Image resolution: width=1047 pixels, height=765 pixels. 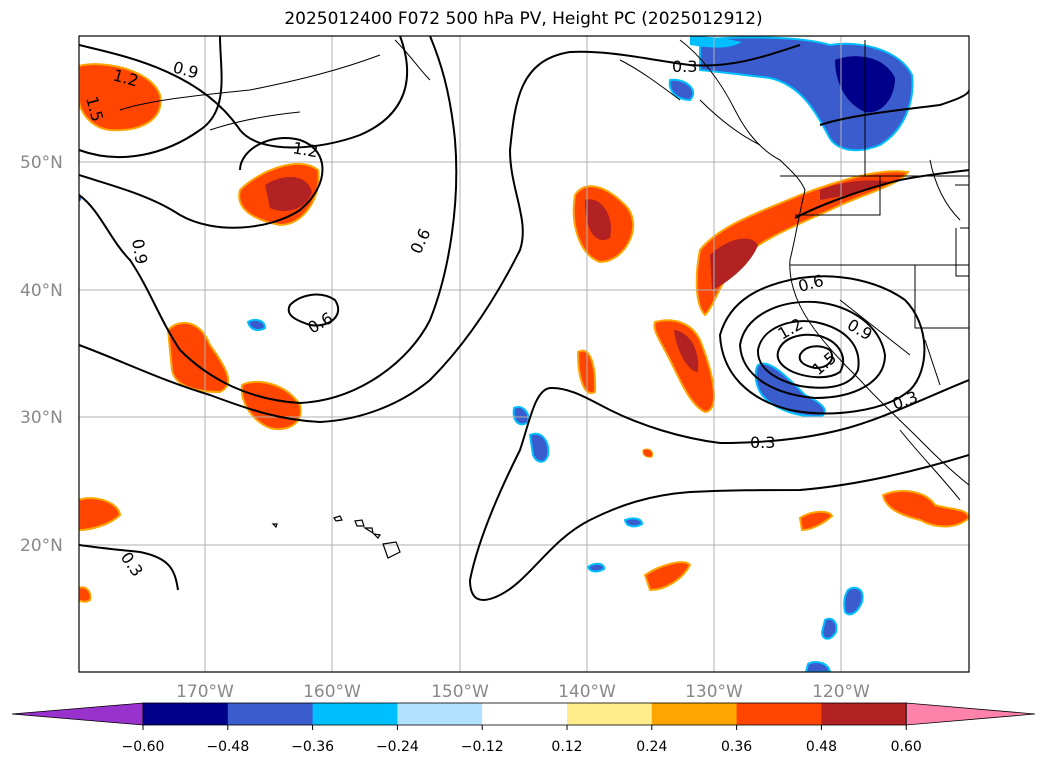 I want to click on lat-label: 40°N, so click(x=41, y=291).